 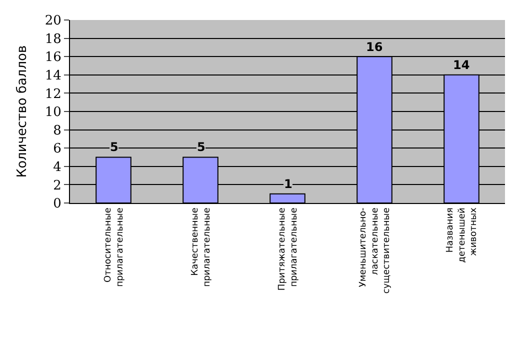 What do you see at coordinates (57, 186) in the screenshot?
I see `y-tick-label: 2` at bounding box center [57, 186].